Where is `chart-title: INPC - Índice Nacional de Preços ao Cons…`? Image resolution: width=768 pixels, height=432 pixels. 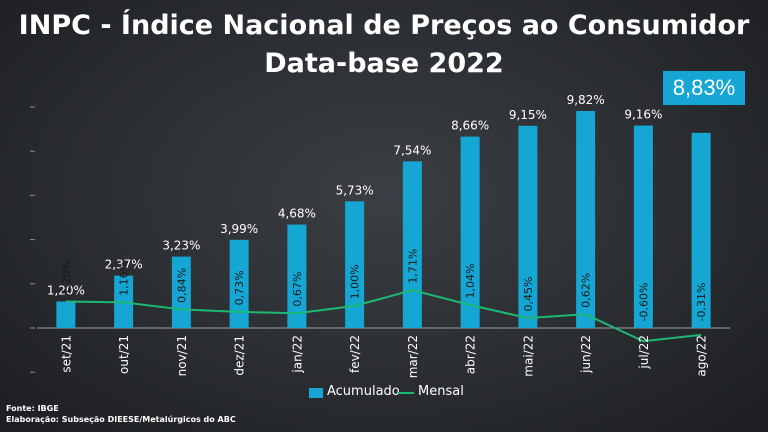 chart-title: INPC - Índice Nacional de Preços ao Cons… is located at coordinates (384, 25).